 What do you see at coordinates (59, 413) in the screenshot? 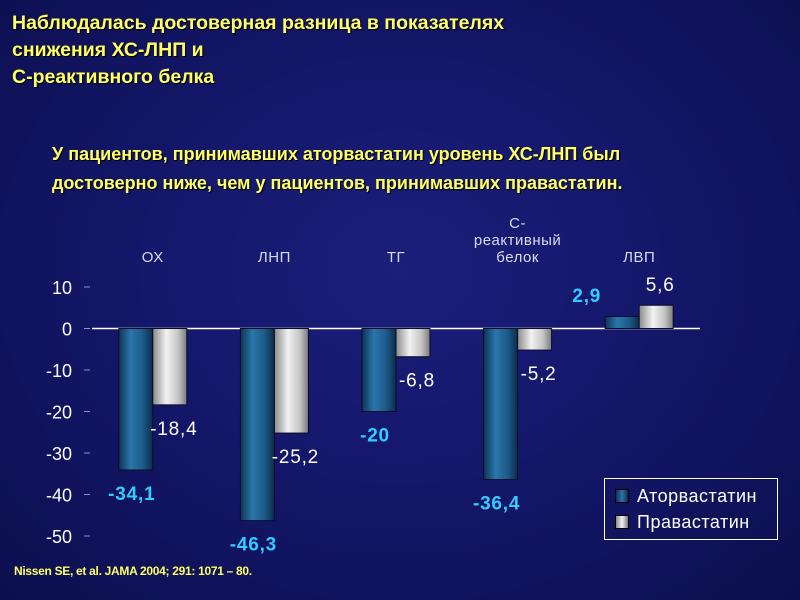
I see `y-tick-label: -20` at bounding box center [59, 413].